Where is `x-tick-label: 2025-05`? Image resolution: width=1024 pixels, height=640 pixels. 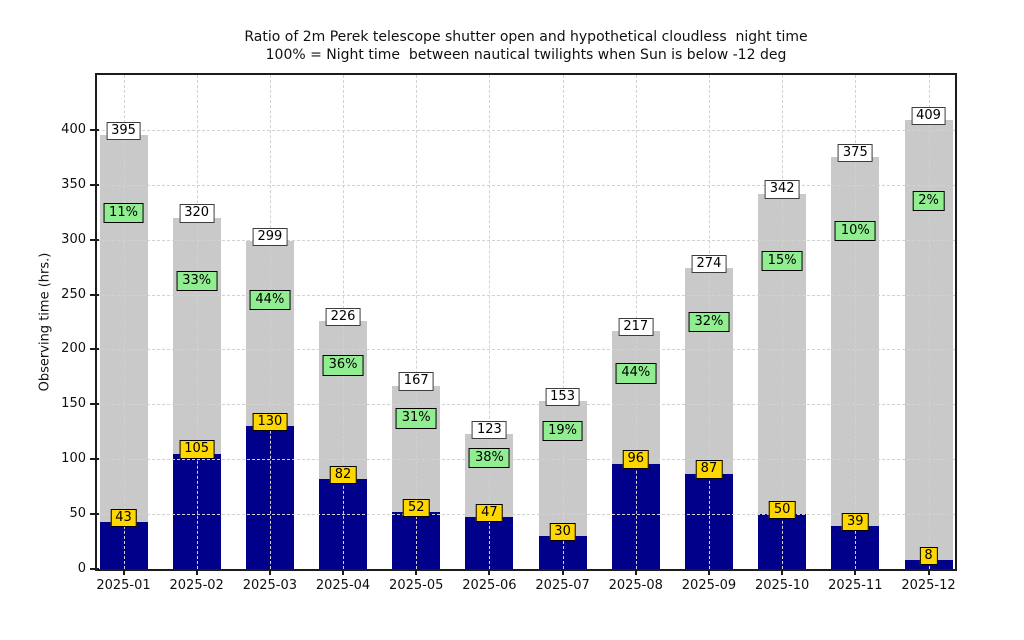 x-tick-label: 2025-05 is located at coordinates (416, 585).